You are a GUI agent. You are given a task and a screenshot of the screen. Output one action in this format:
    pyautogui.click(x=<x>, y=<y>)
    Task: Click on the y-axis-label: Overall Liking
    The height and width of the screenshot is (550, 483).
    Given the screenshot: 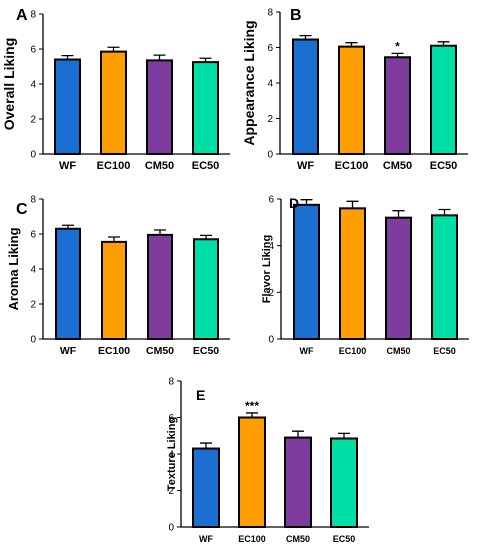 What is the action you would take?
    pyautogui.click(x=9, y=84)
    